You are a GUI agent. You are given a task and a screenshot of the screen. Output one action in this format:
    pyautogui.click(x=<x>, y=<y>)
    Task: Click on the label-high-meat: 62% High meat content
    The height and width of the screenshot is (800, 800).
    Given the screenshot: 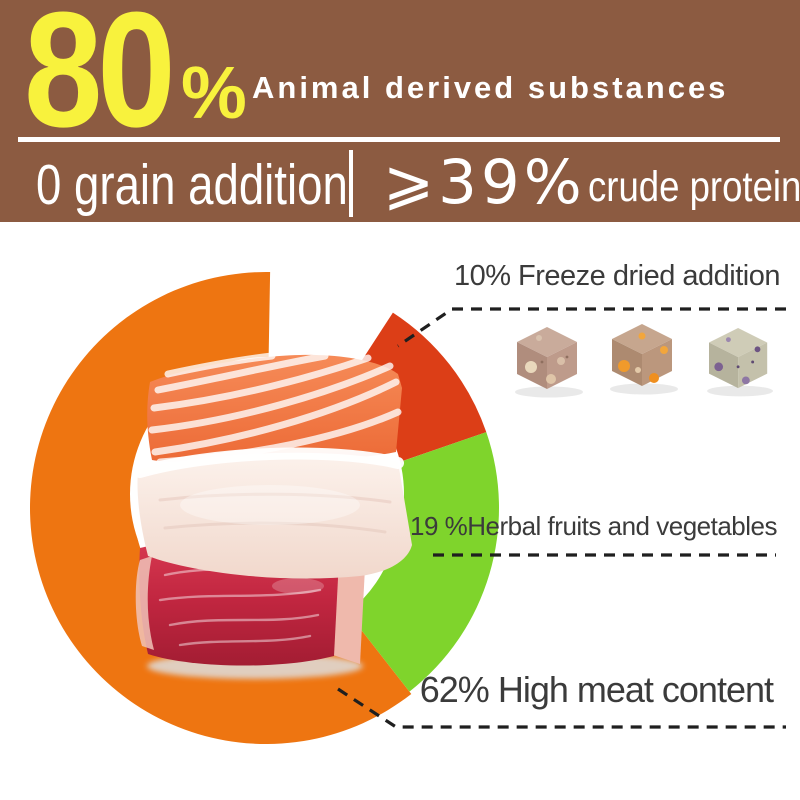 What is the action you would take?
    pyautogui.click(x=596, y=689)
    